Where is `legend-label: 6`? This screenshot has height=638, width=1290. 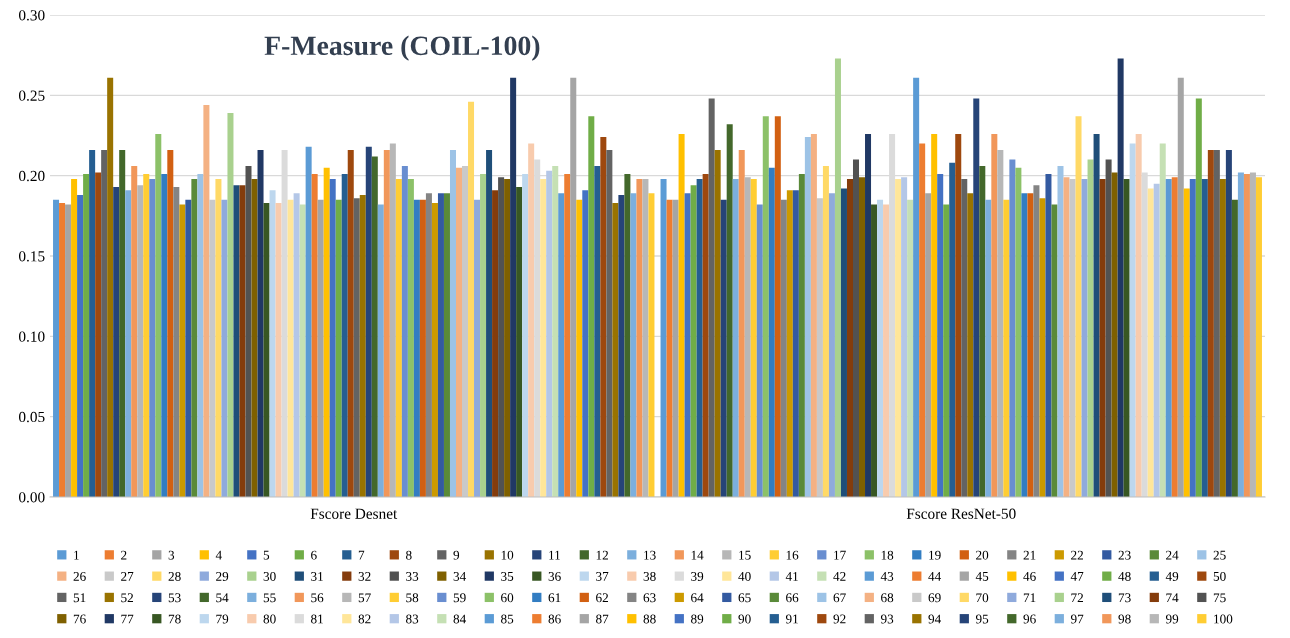
legend-label: 6 is located at coordinates (314, 555).